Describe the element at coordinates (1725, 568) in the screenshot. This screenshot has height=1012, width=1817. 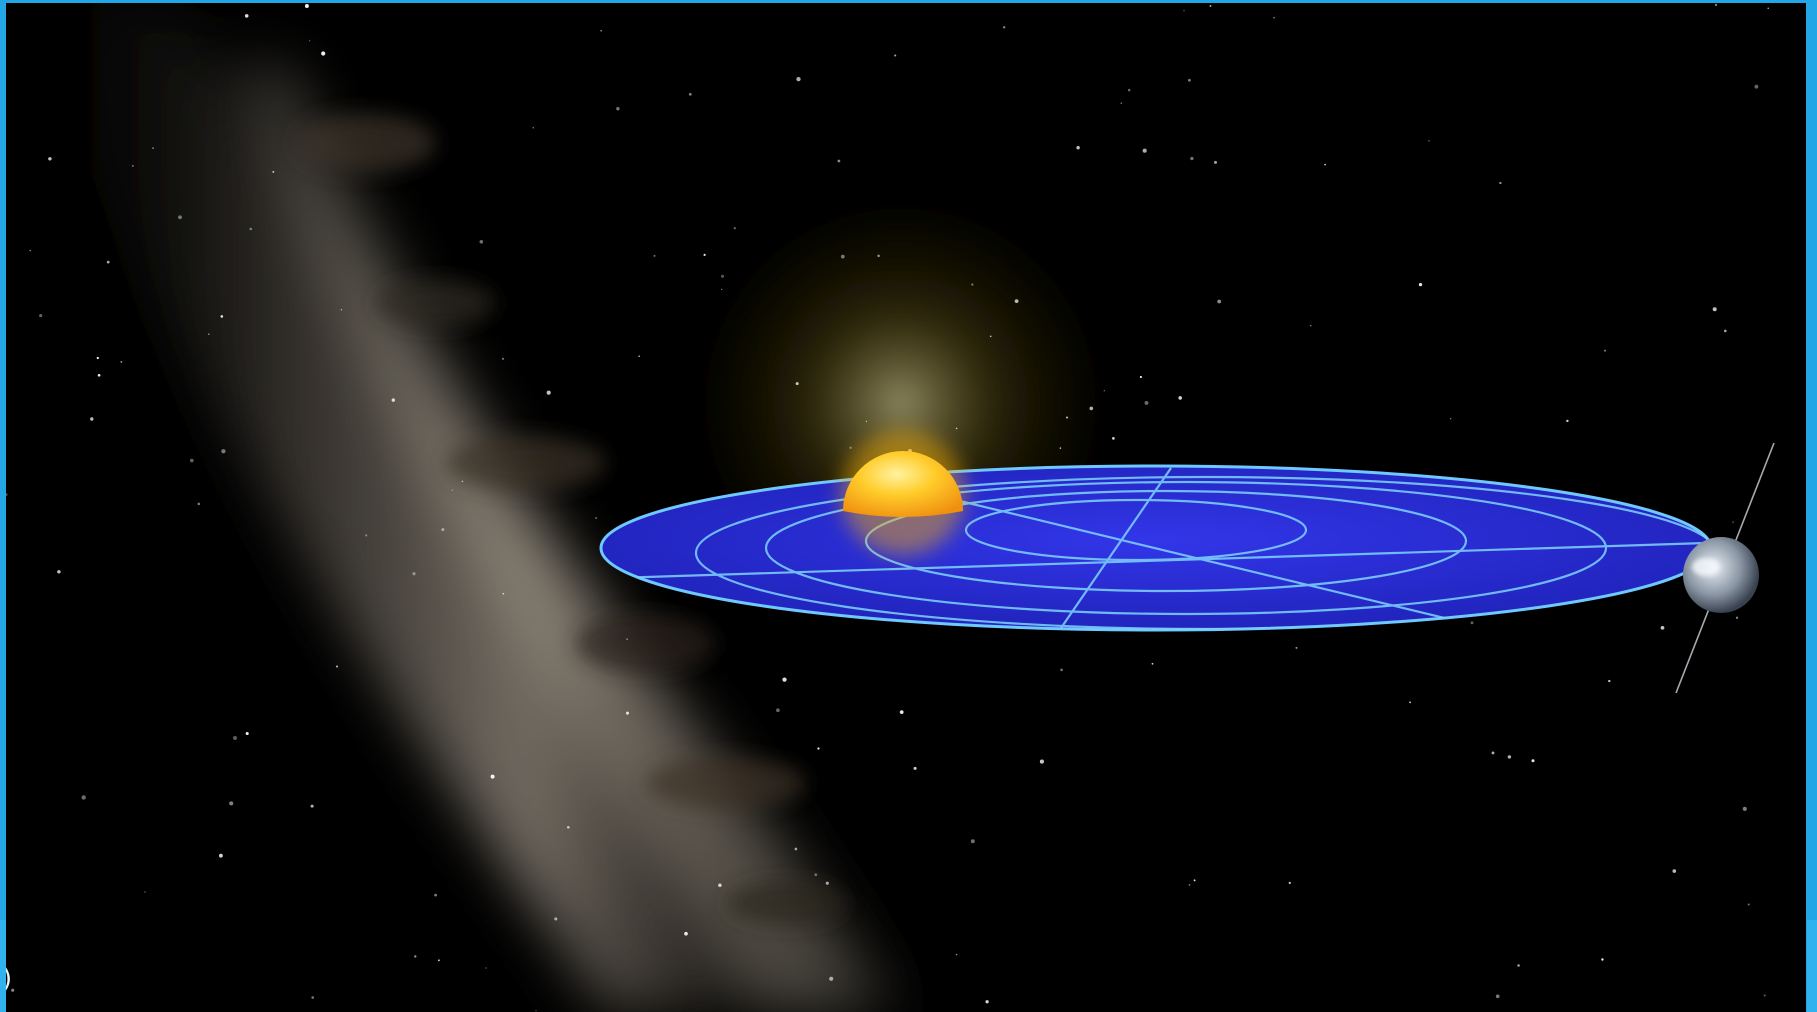
I see `earth` at that location.